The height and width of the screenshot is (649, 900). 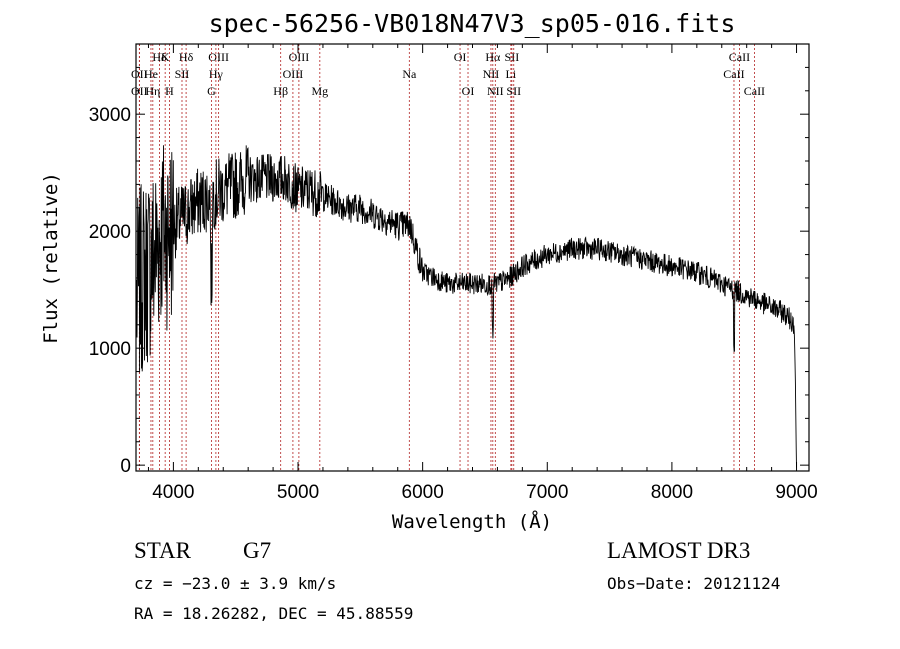 What do you see at coordinates (110, 232) in the screenshot?
I see `y-tick-label: 2000` at bounding box center [110, 232].